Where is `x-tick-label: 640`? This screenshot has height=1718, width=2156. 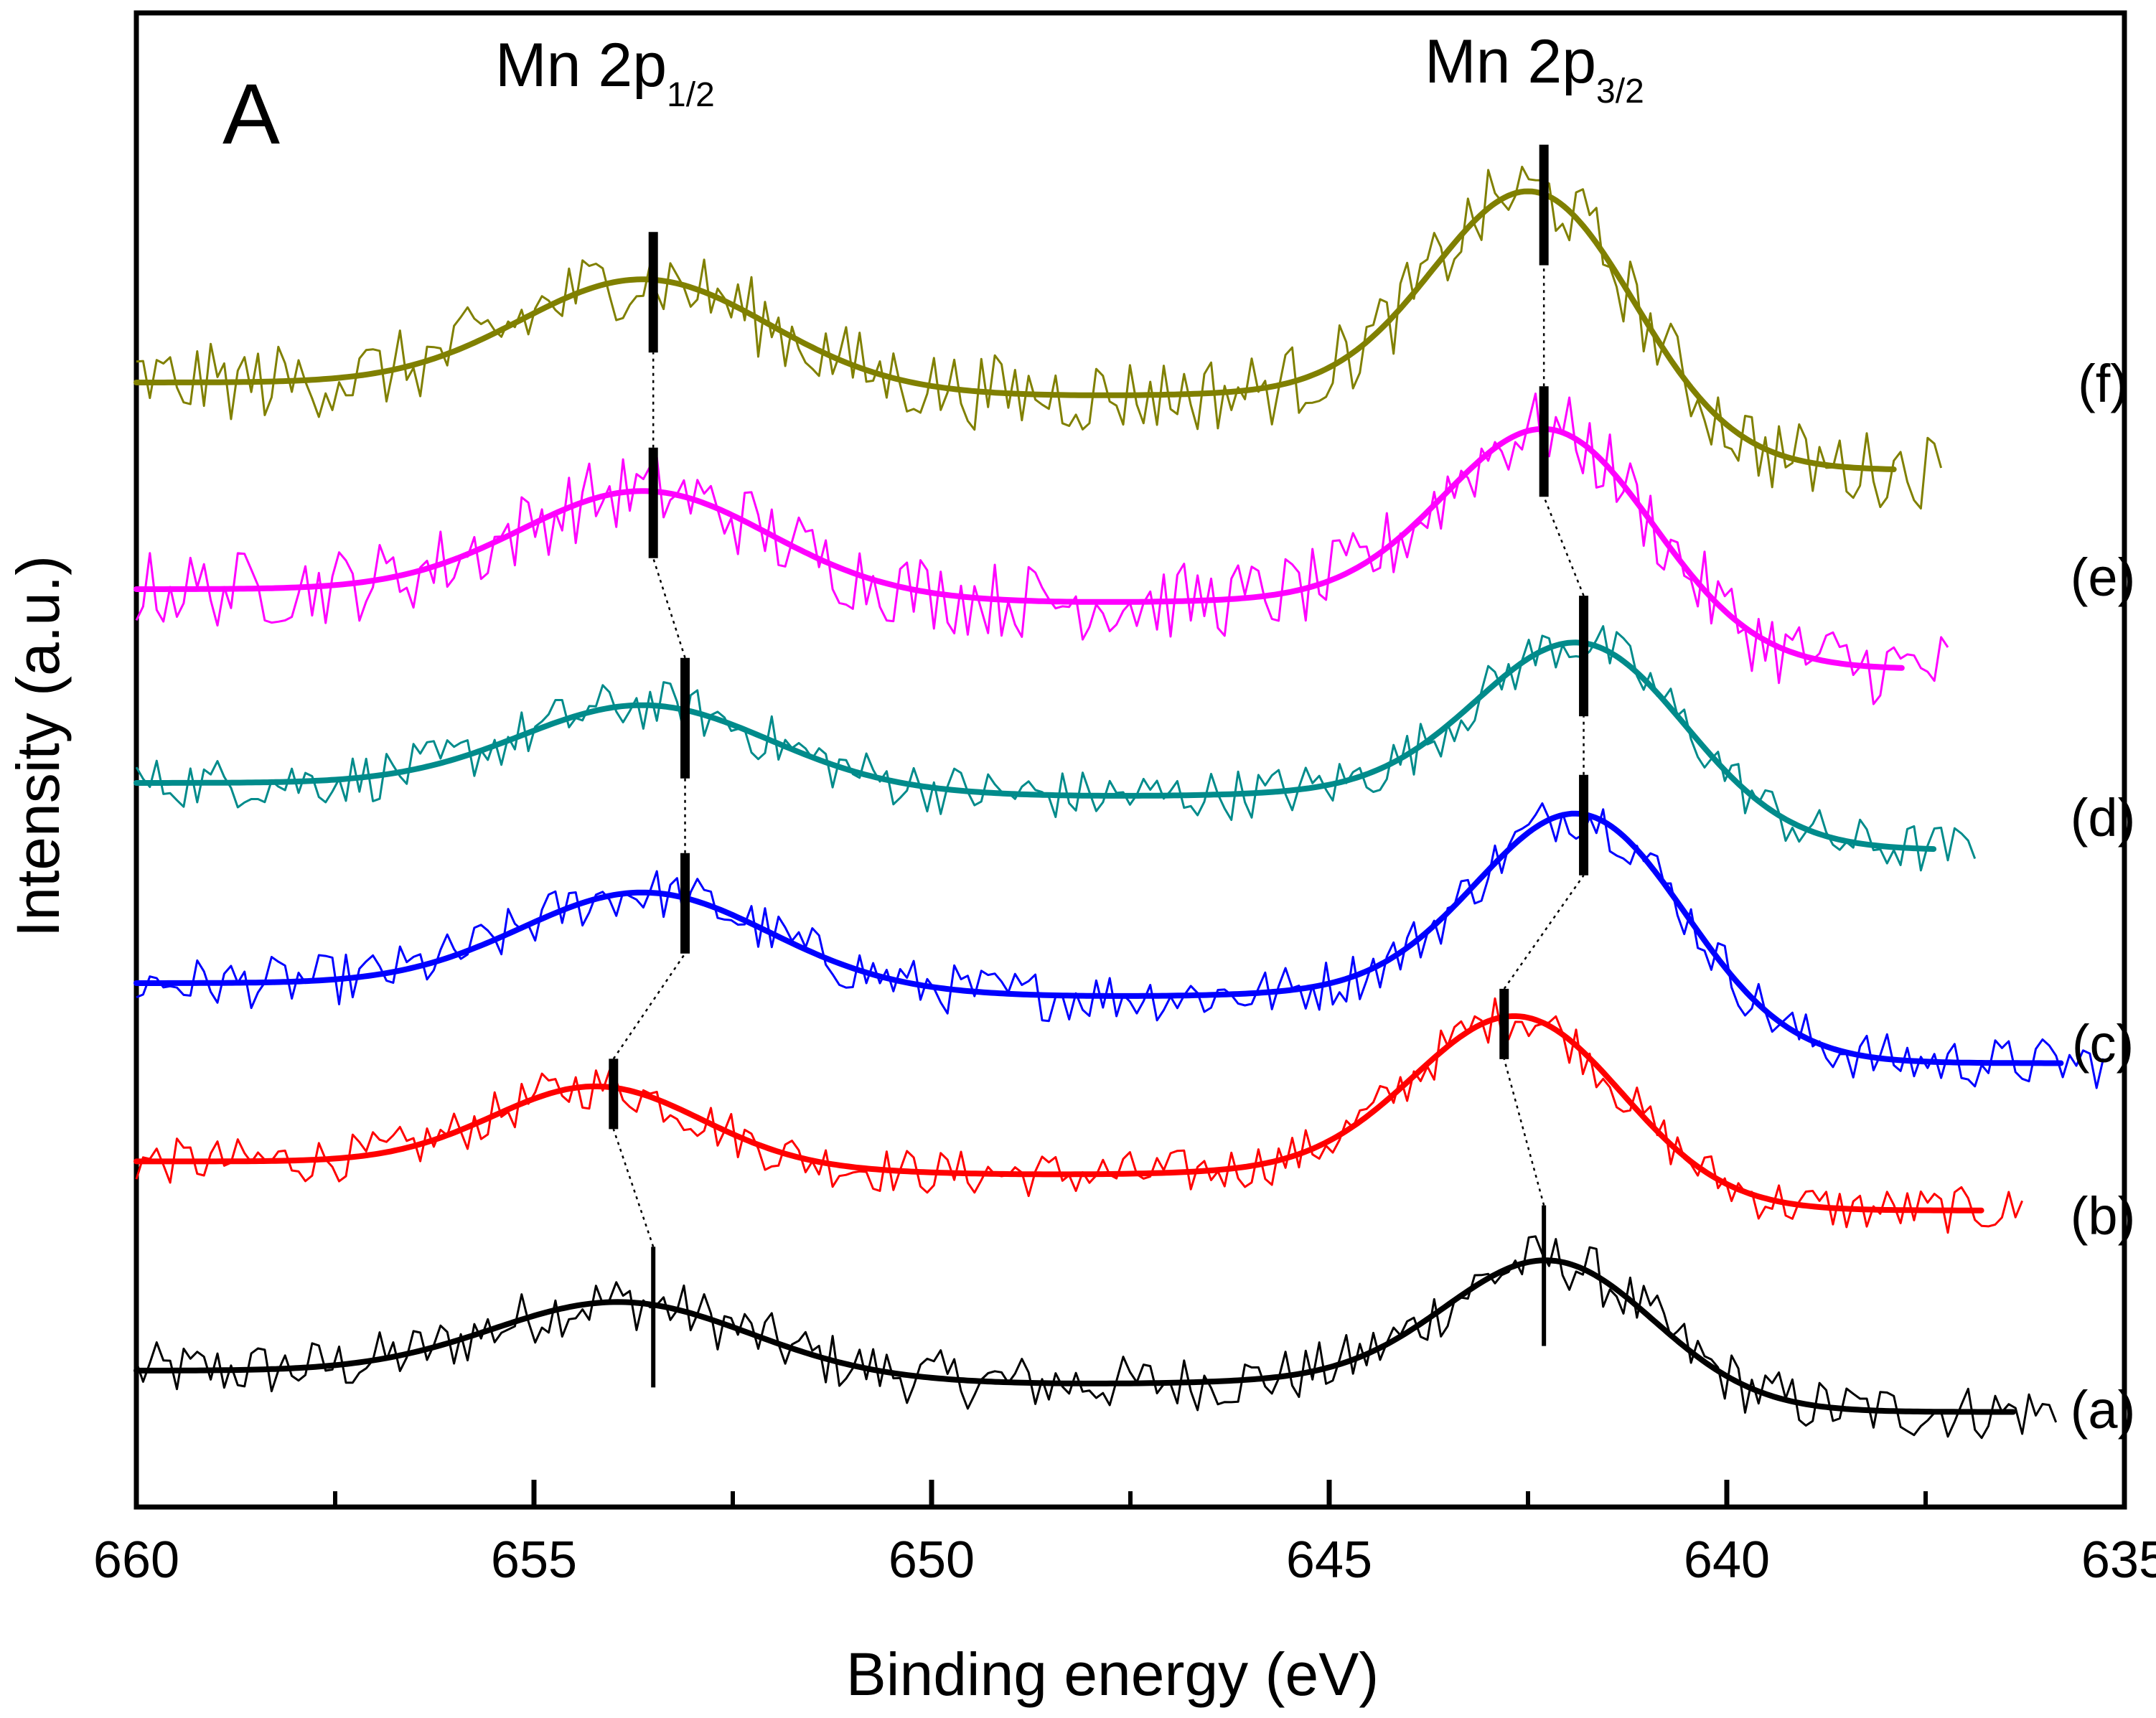 x-tick-label: 640 is located at coordinates (1727, 1560).